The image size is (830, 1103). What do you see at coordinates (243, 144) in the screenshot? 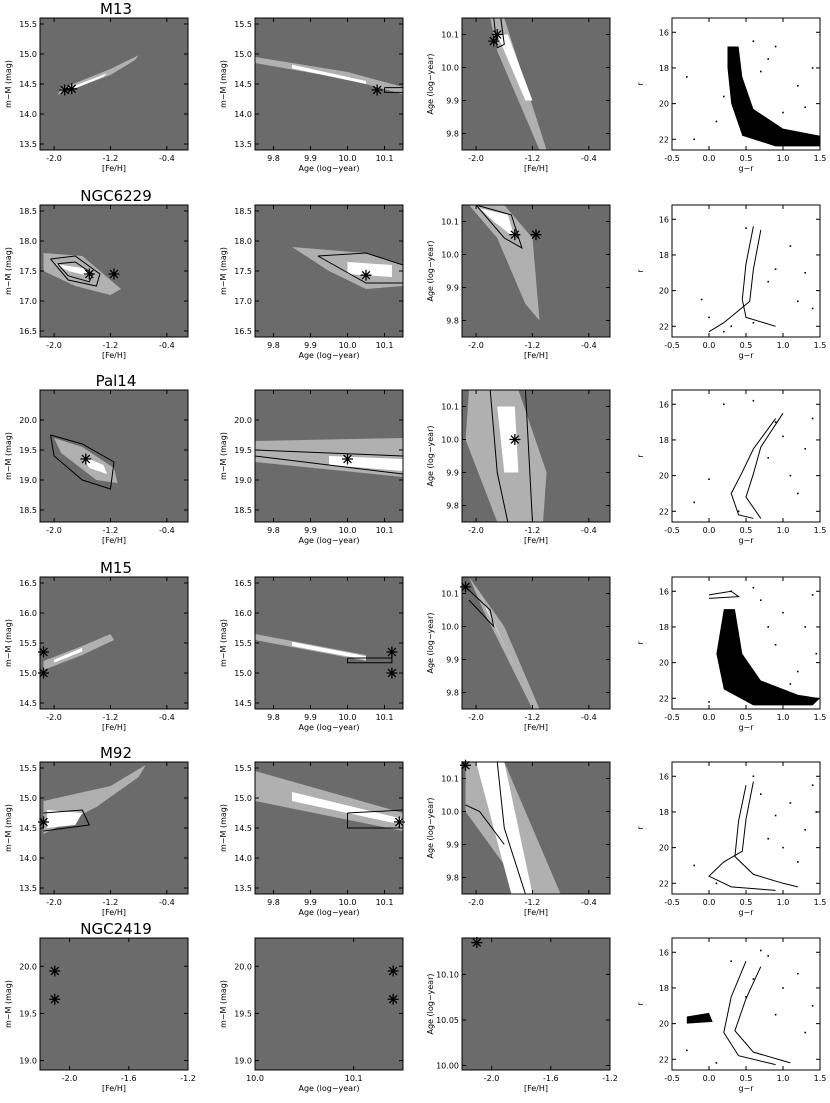
I see `y-tick-label: 13.5` at bounding box center [243, 144].